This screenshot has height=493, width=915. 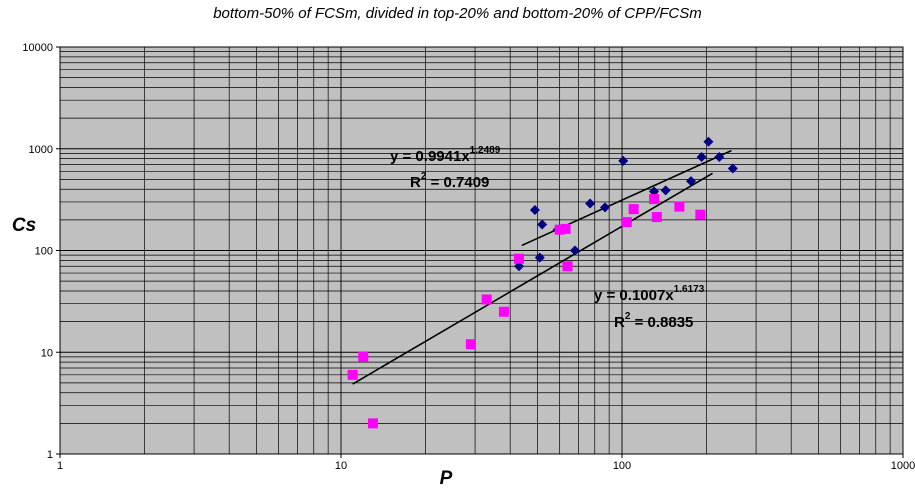 I want to click on y-tick-label: 10000, so click(x=37, y=48).